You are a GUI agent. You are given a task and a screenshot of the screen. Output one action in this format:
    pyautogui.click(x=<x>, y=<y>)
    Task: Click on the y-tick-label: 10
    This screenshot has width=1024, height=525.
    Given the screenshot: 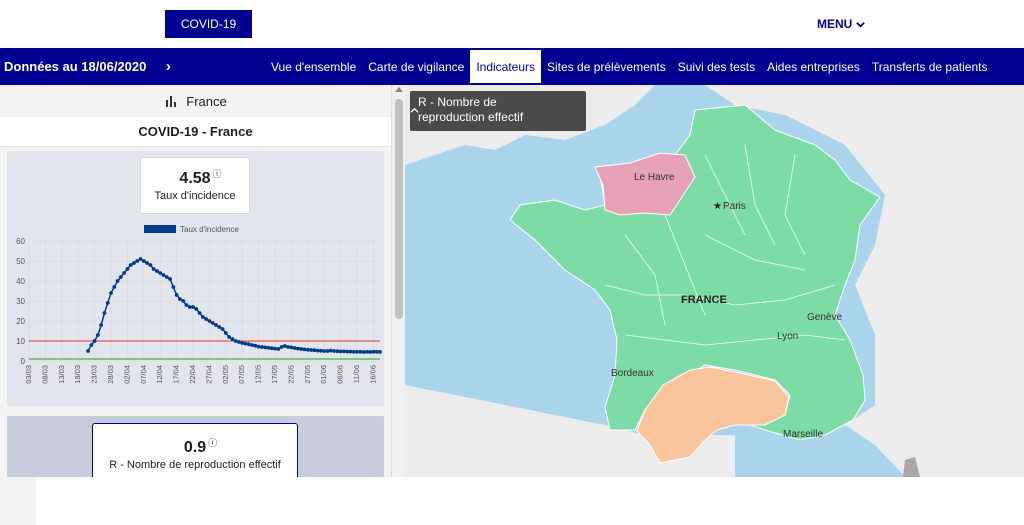 What is the action you would take?
    pyautogui.click(x=20, y=341)
    